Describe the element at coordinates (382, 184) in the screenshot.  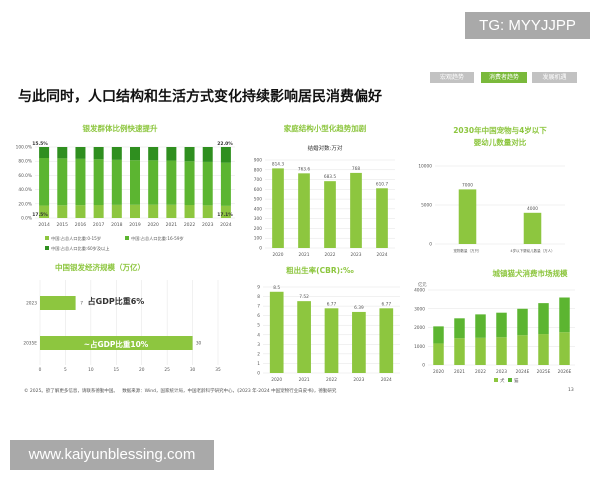
I see `data-label: 610.7` at that location.